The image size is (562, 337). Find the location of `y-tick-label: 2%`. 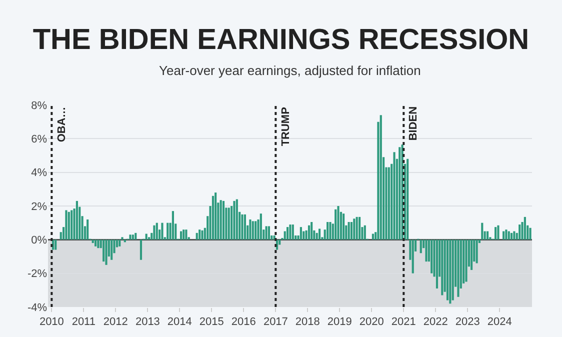

y-tick-label: 2% is located at coordinates (39, 206).